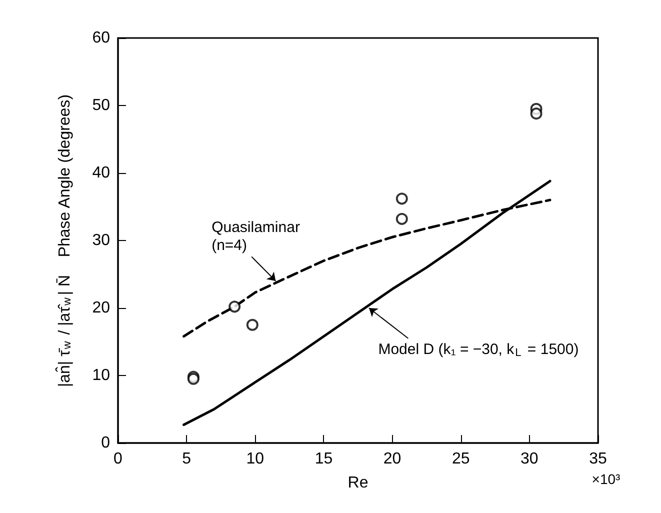 The width and height of the screenshot is (661, 513). I want to click on text: ×10³, so click(606, 479).